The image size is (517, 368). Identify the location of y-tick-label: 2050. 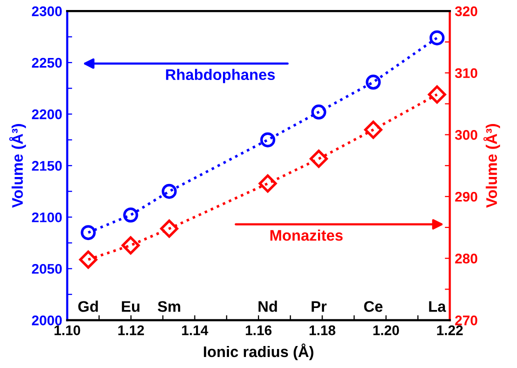
(47, 269).